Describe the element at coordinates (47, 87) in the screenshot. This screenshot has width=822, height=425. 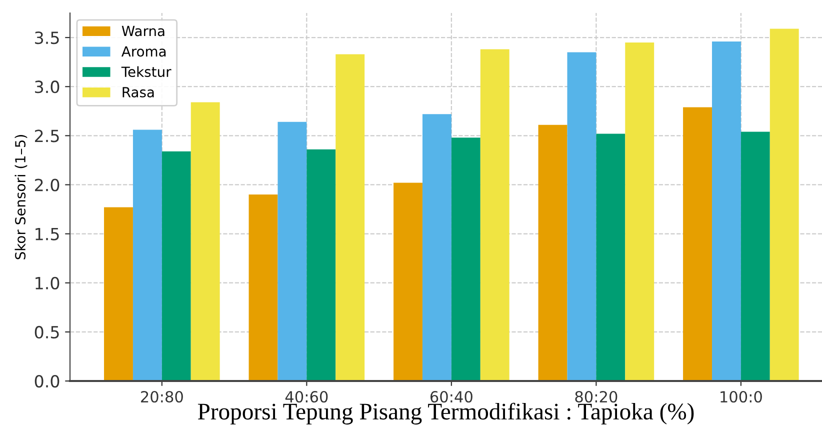
I see `y-tick-label: 3.0` at that location.